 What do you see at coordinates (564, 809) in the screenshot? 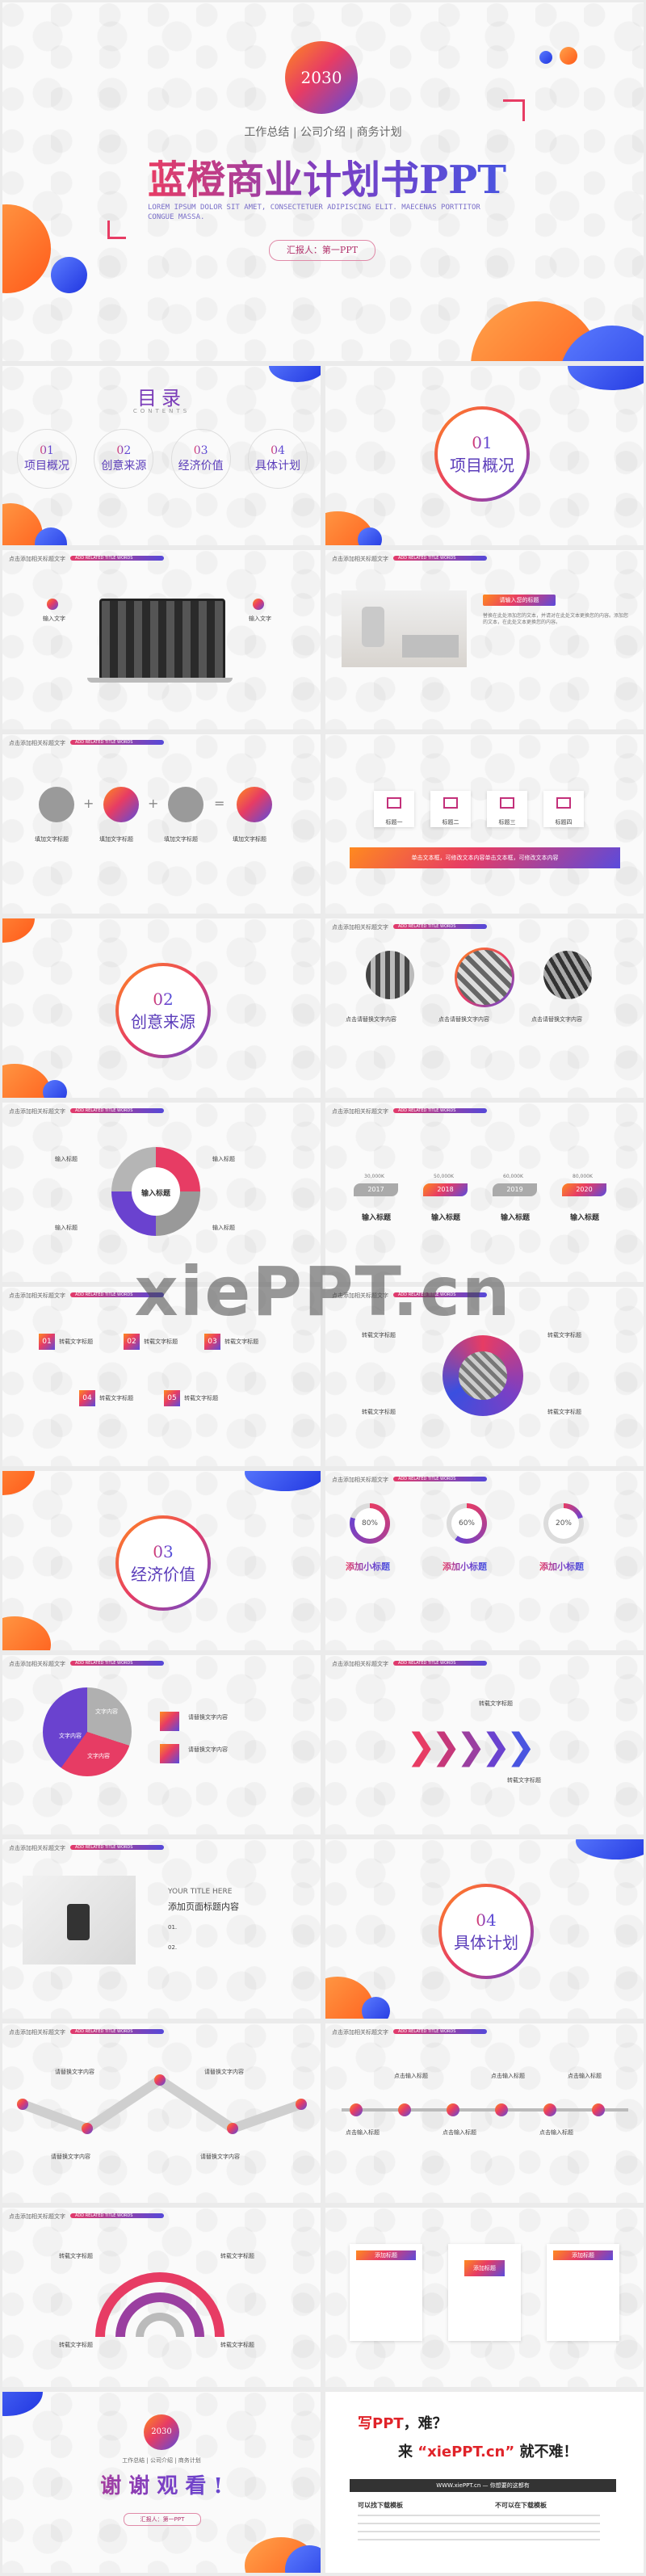
I see `tab-card: 标题四` at bounding box center [564, 809].